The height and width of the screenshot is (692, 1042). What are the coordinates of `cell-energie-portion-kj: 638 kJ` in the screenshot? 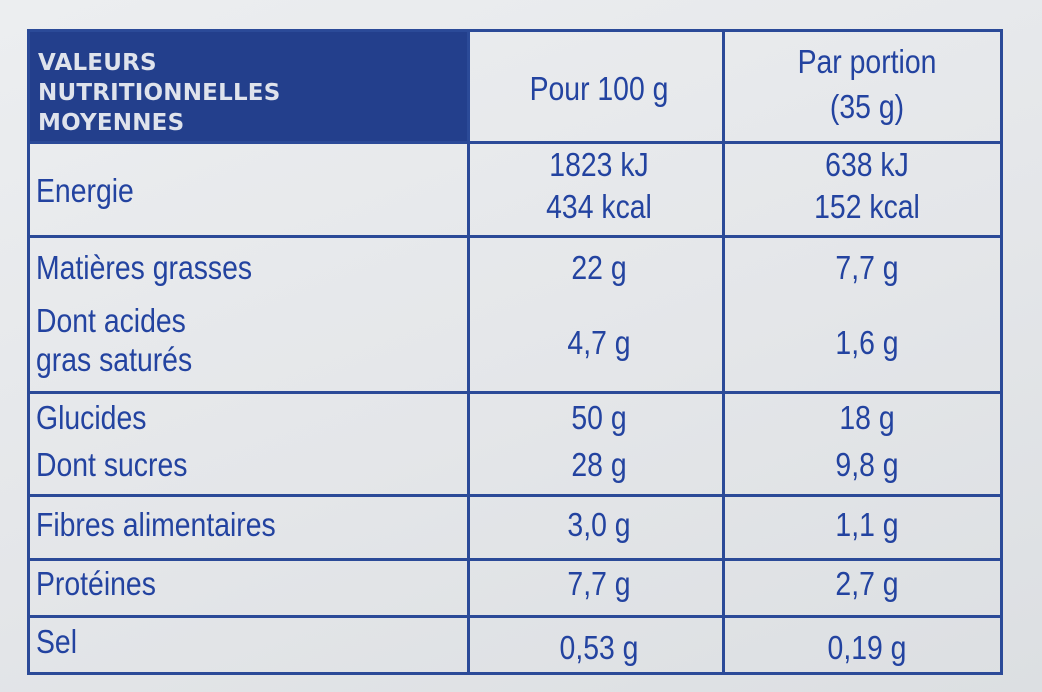 It's located at (867, 164).